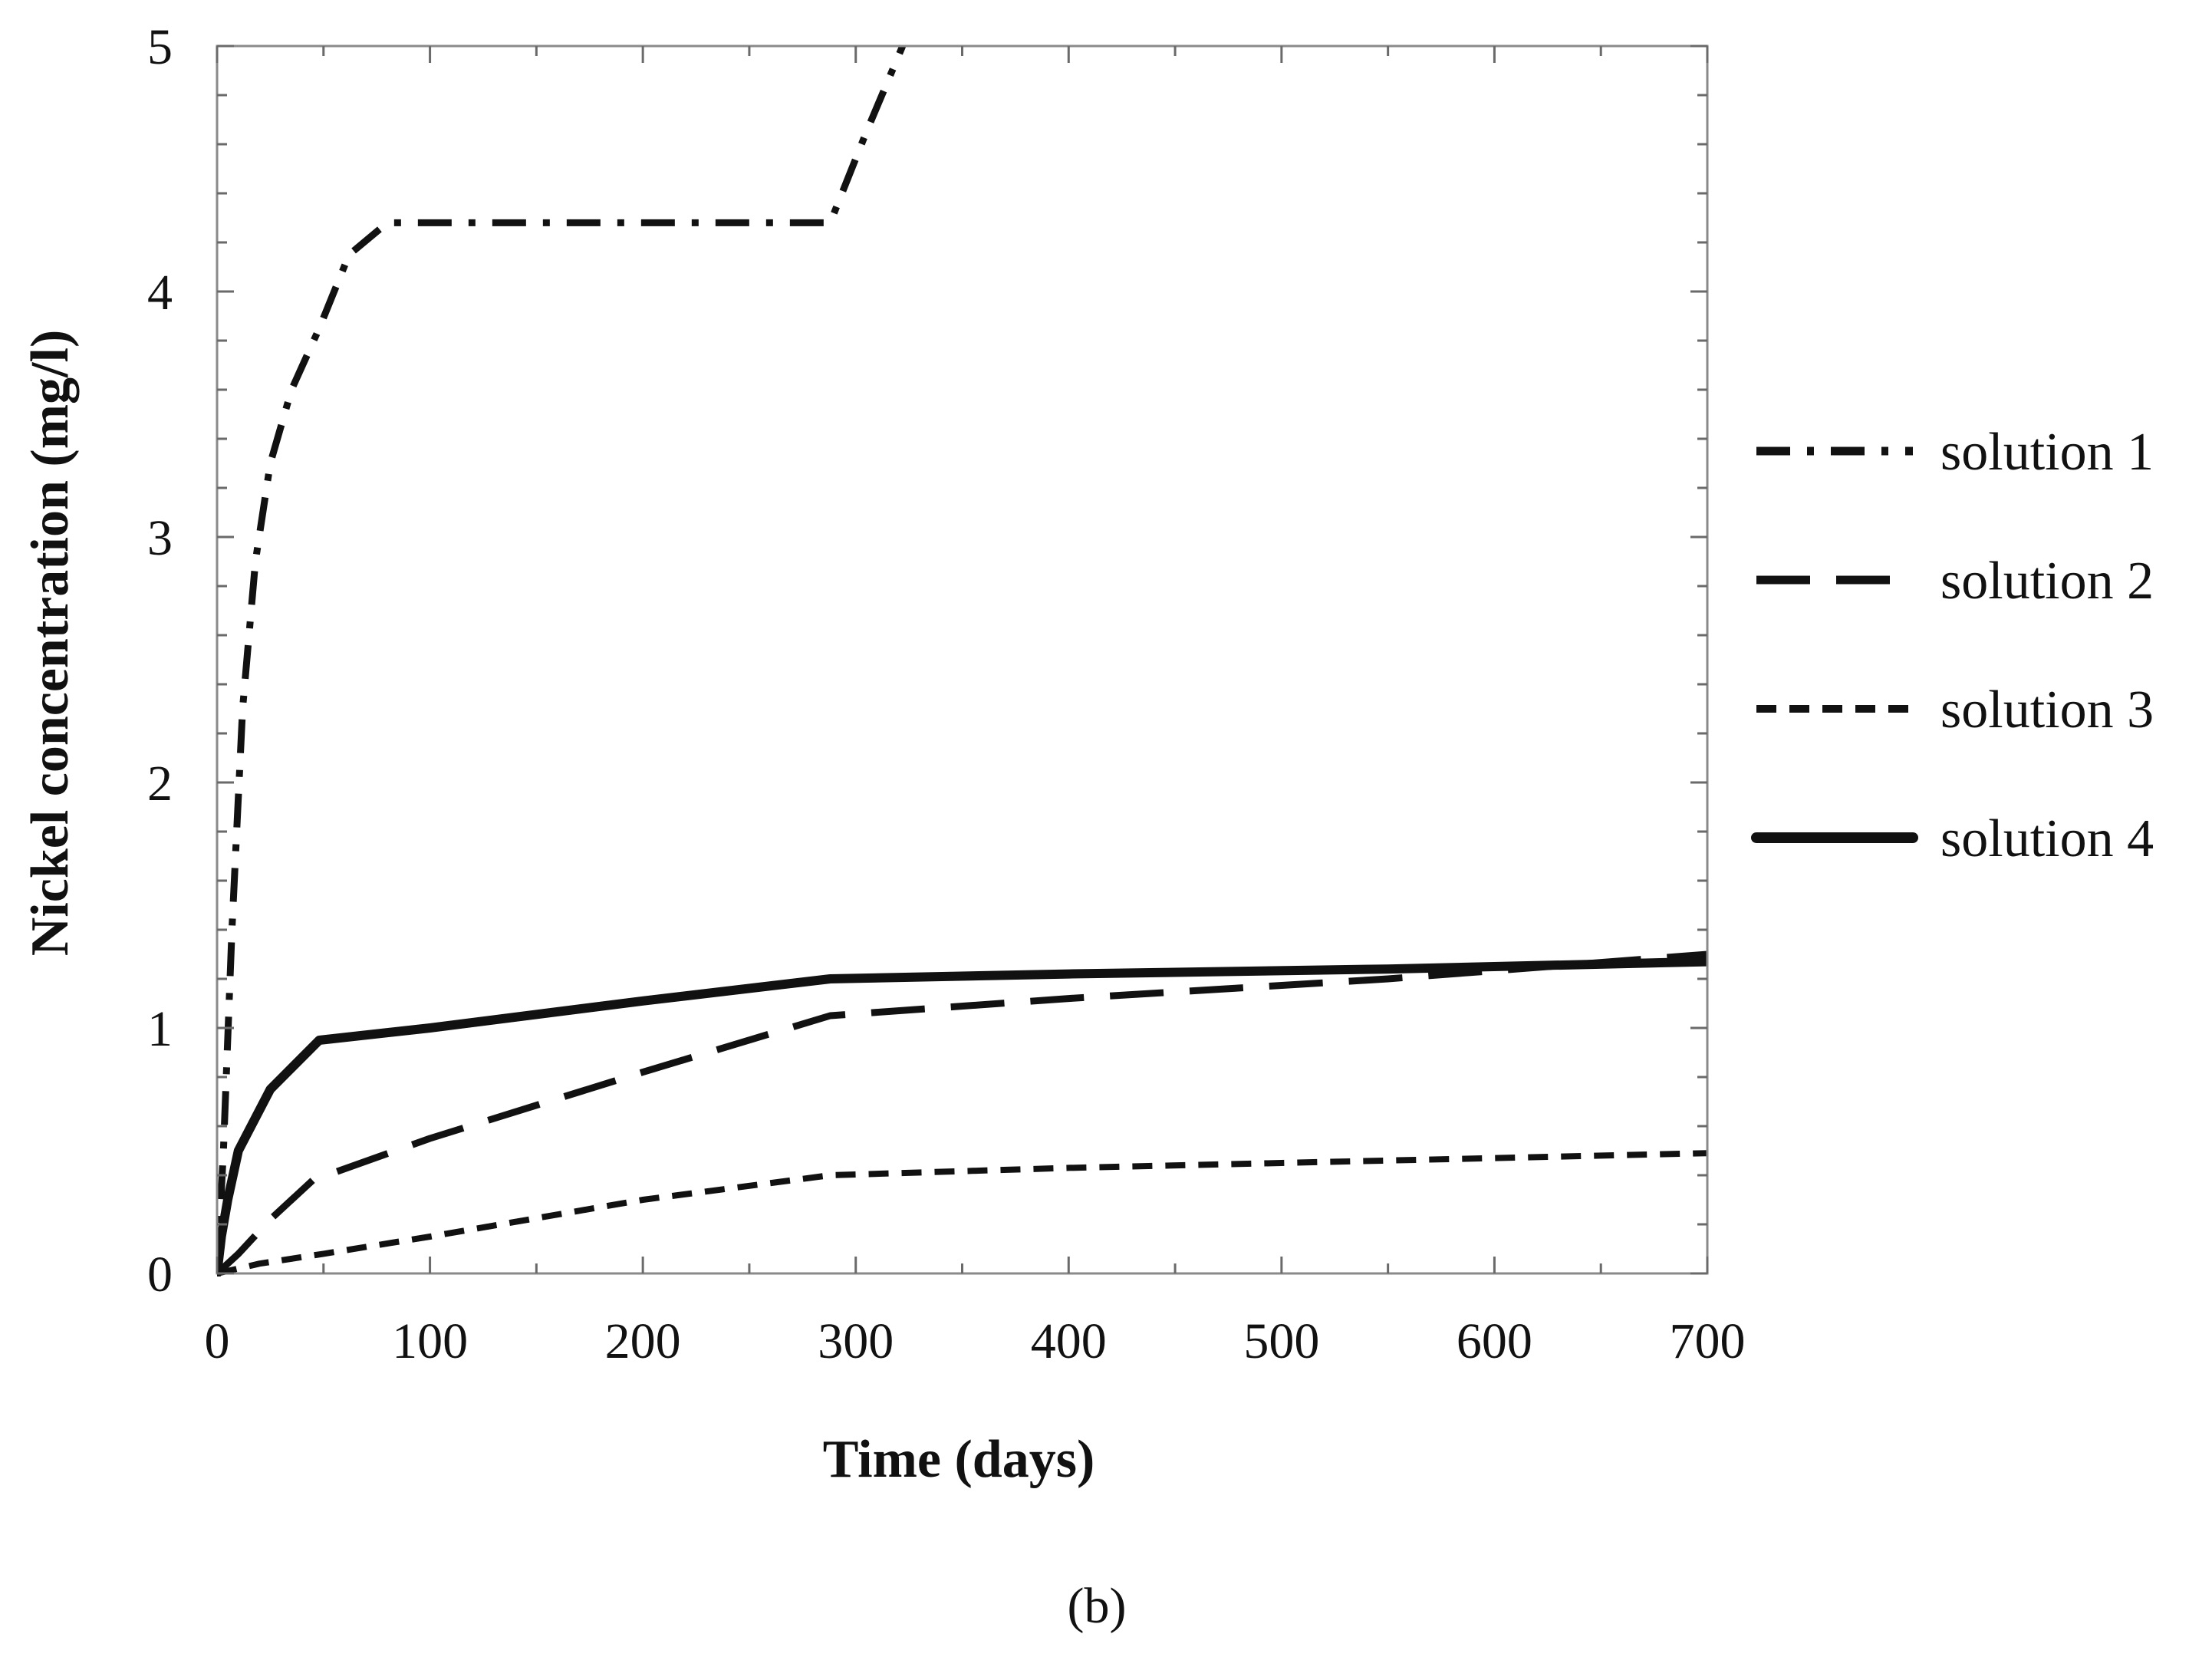 The width and height of the screenshot is (2212, 1657). Describe the element at coordinates (160, 1275) in the screenshot. I see `y-tick-label: 0` at that location.